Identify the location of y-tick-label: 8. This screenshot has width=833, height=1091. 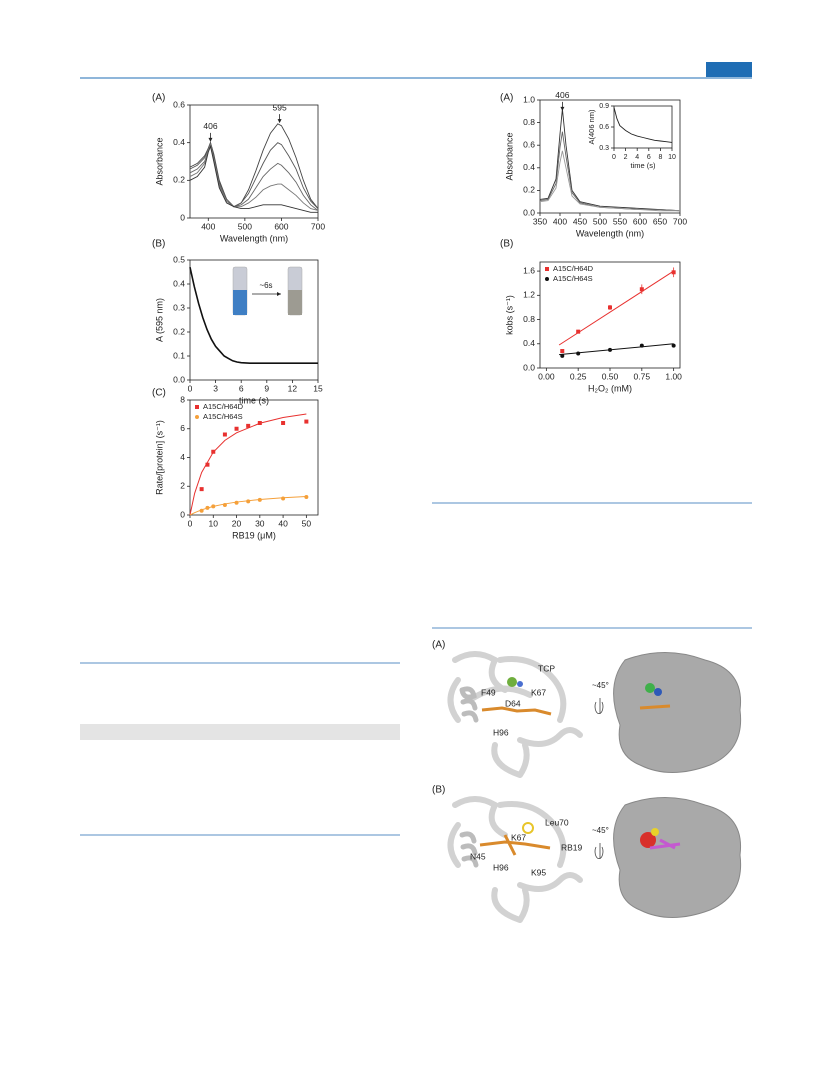
(182, 399).